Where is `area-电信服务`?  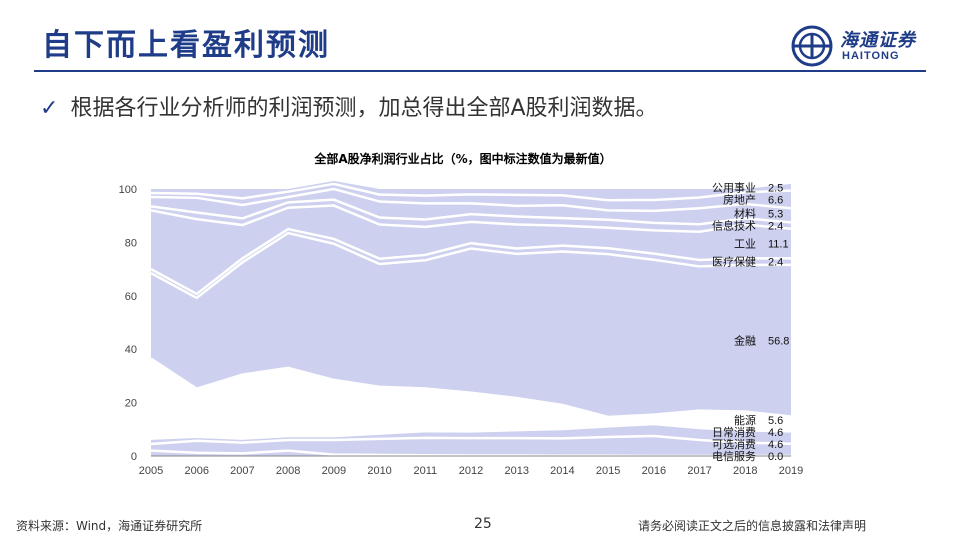
area-电信服务 is located at coordinates (471, 453).